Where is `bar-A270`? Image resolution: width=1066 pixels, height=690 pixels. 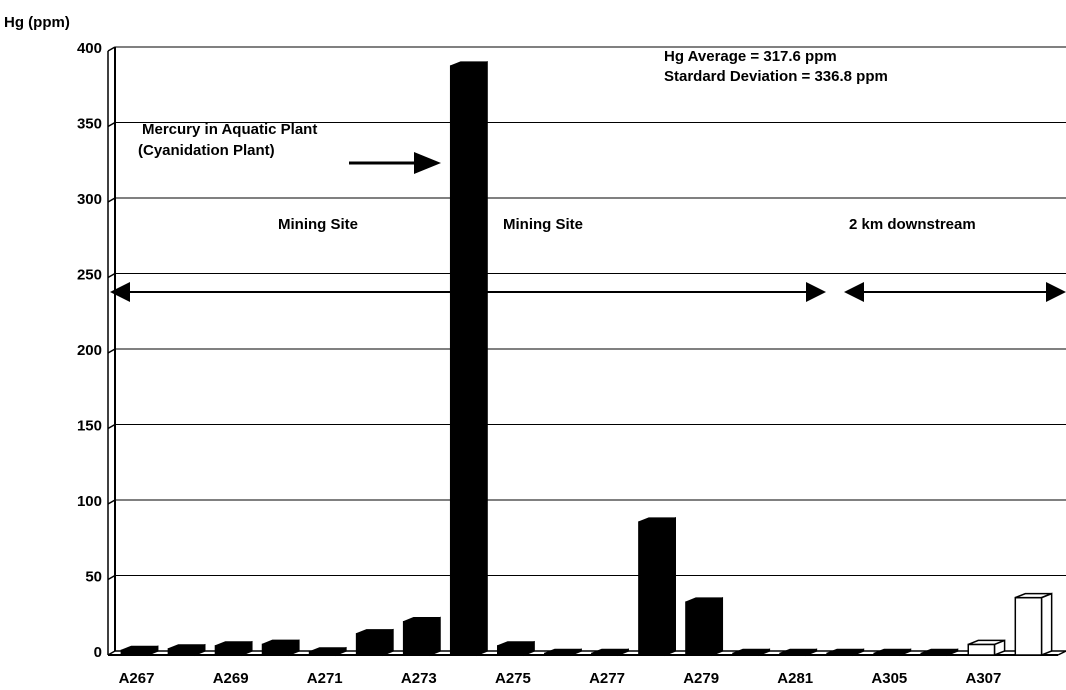 bar-A270 is located at coordinates (280, 648).